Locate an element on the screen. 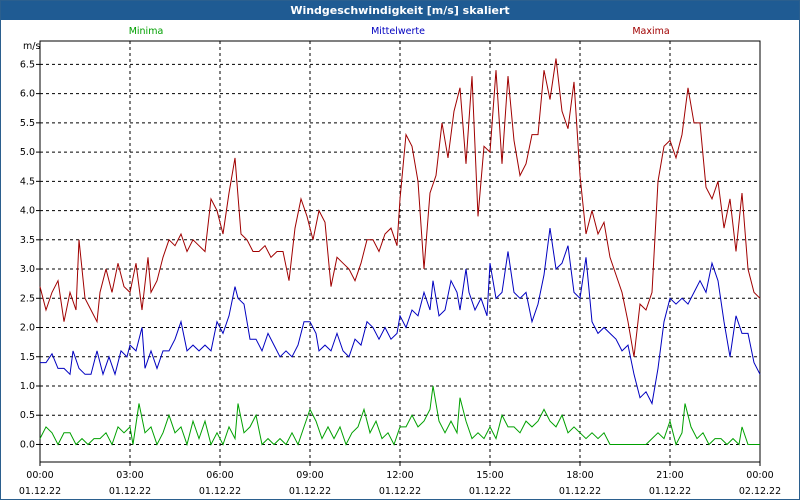  legend-item-minima: Minima is located at coordinates (146, 31).